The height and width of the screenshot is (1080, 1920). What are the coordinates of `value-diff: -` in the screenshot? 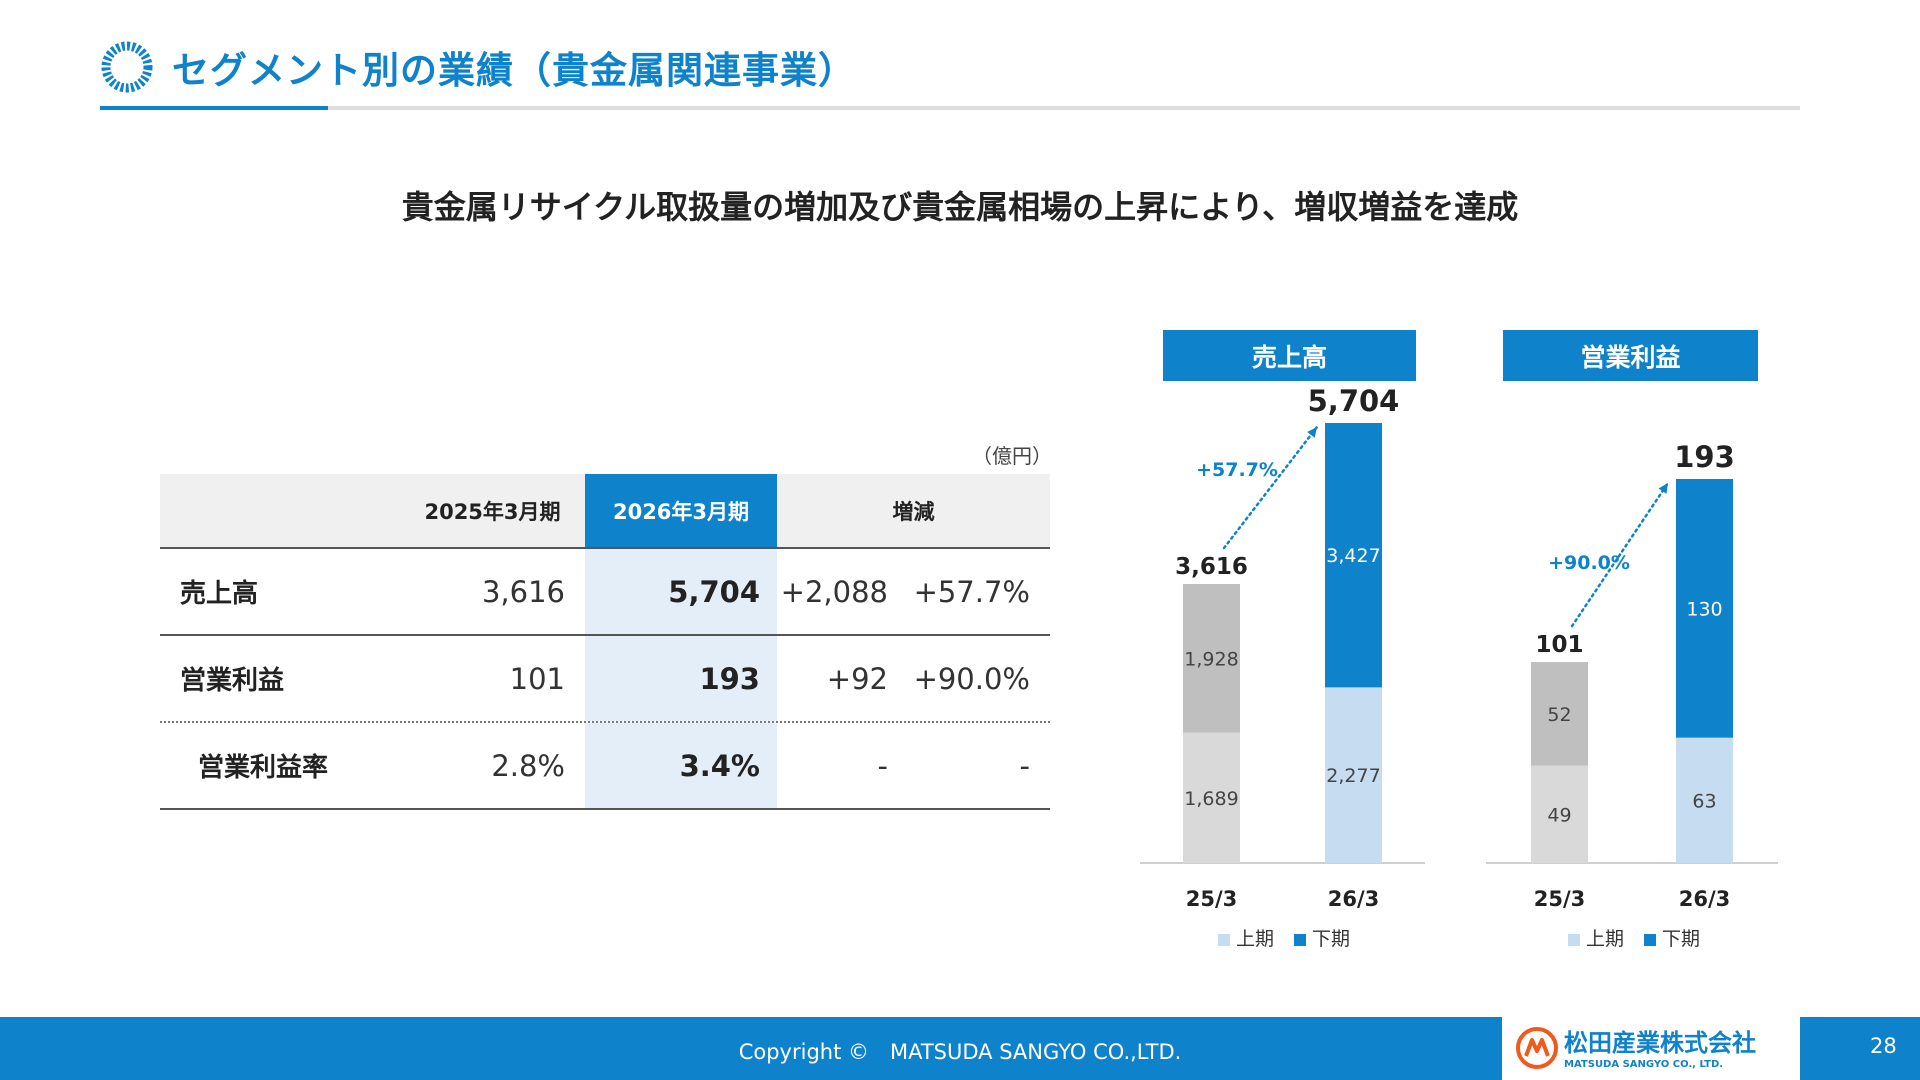 It's located at (882, 765).